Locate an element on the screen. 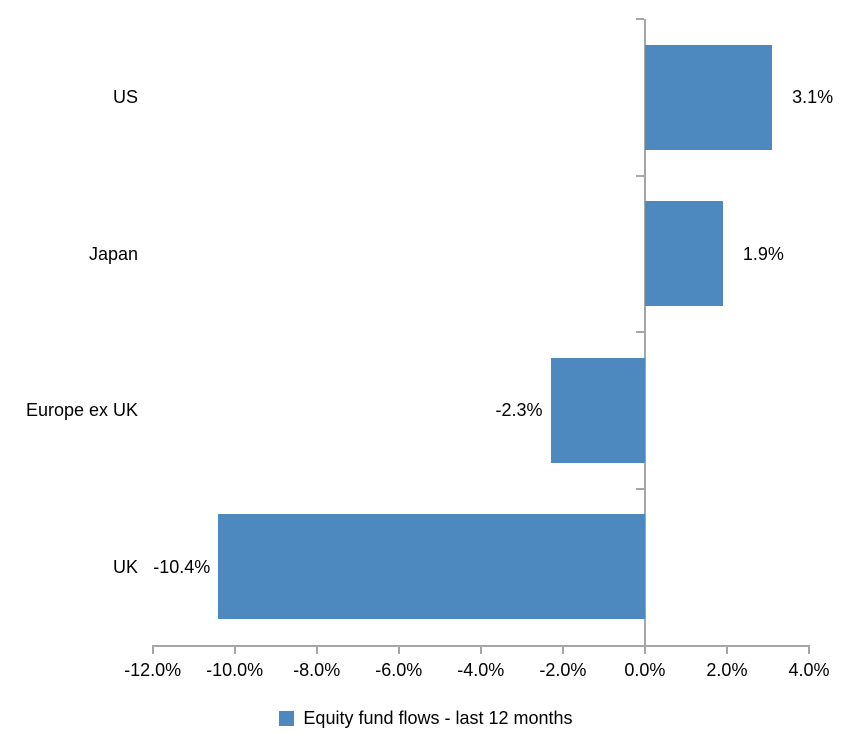 This screenshot has height=747, width=852. category-label: UK is located at coordinates (125, 566).